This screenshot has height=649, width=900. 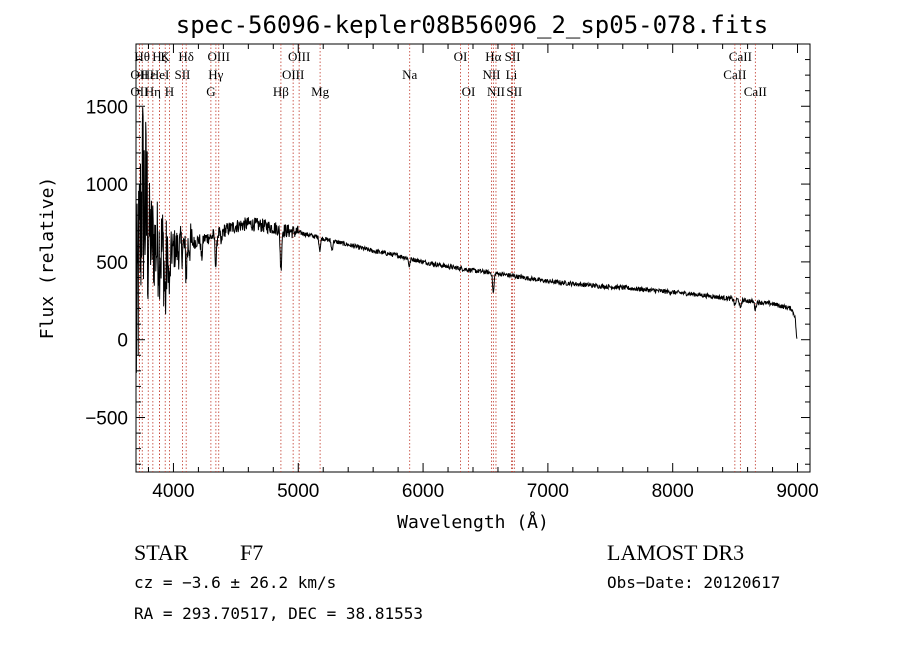 I want to click on spectral-line-label: Hγ, so click(x=215, y=74).